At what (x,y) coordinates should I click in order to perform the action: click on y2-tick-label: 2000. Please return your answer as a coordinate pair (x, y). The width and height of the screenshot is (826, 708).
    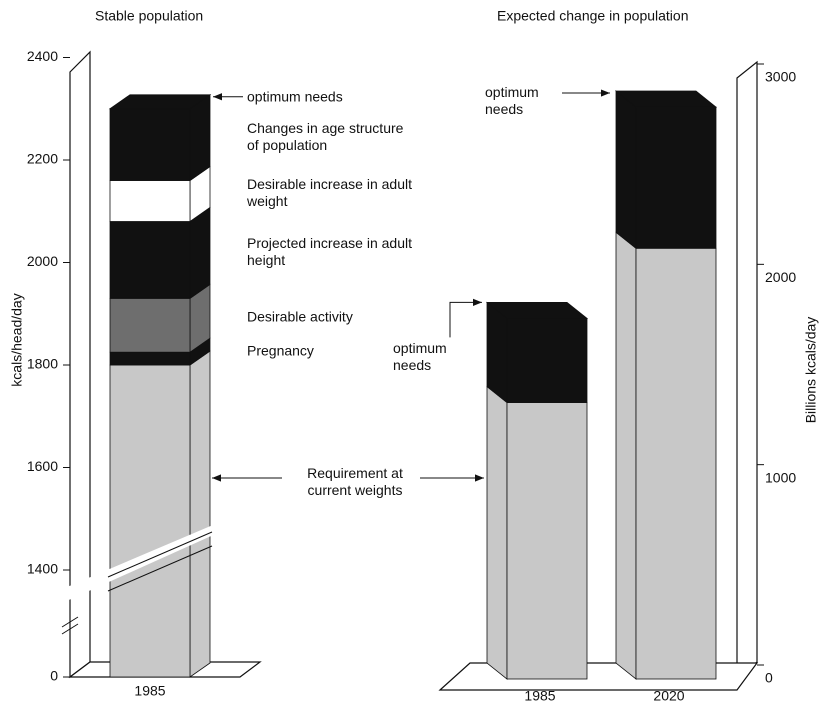
    Looking at the image, I should click on (780, 277).